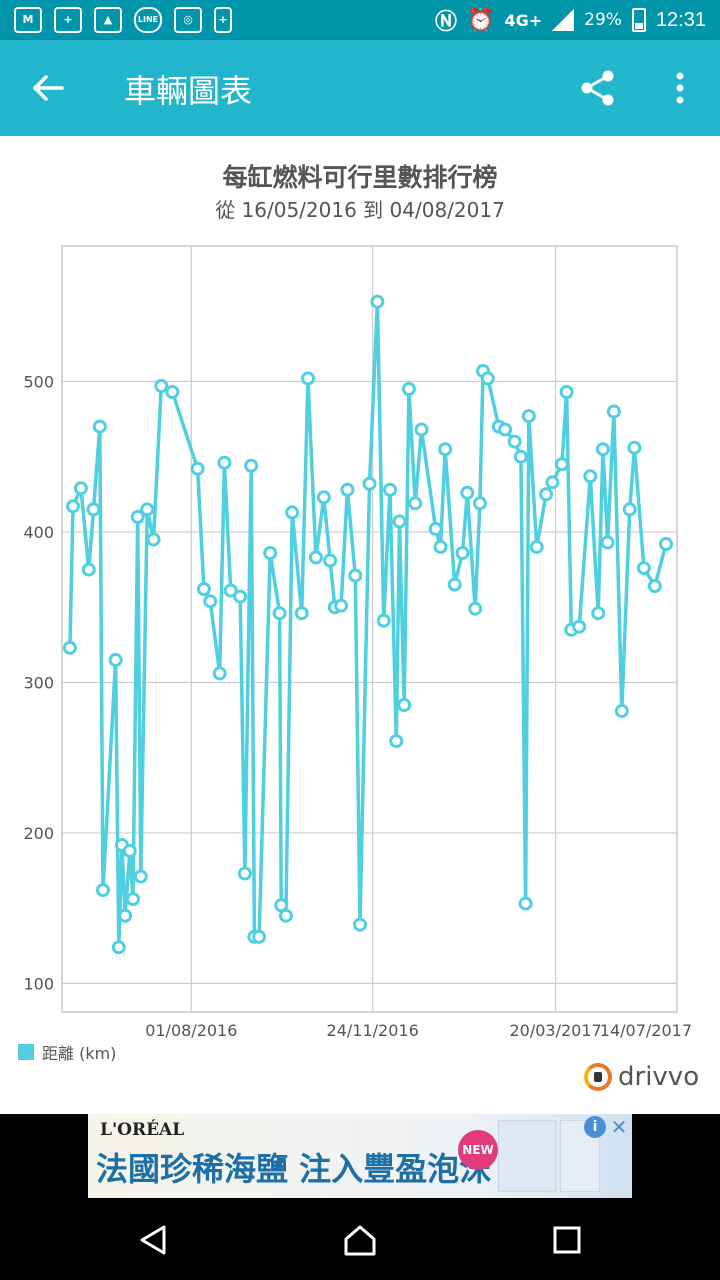  What do you see at coordinates (446, 22) in the screenshot?
I see `nfc-icon: Ⓝ` at bounding box center [446, 22].